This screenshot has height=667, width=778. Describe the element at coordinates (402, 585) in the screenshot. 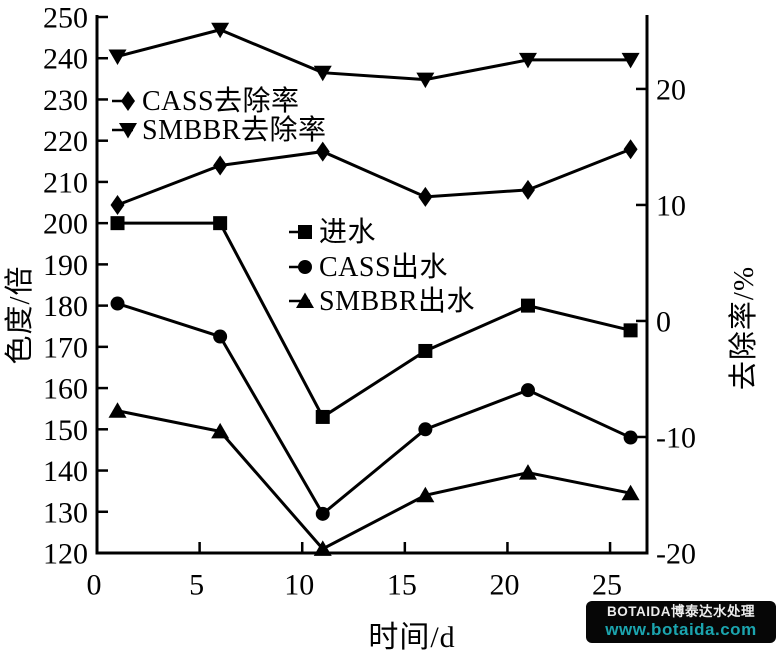

I see `x-tick-label: 15` at that location.